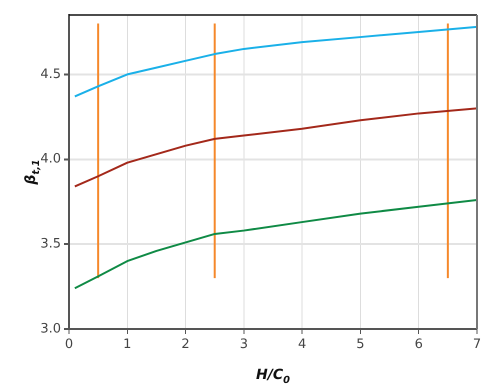 This screenshot has height=390, width=490. Describe the element at coordinates (477, 344) in the screenshot. I see `x-tick-label: 7` at that location.